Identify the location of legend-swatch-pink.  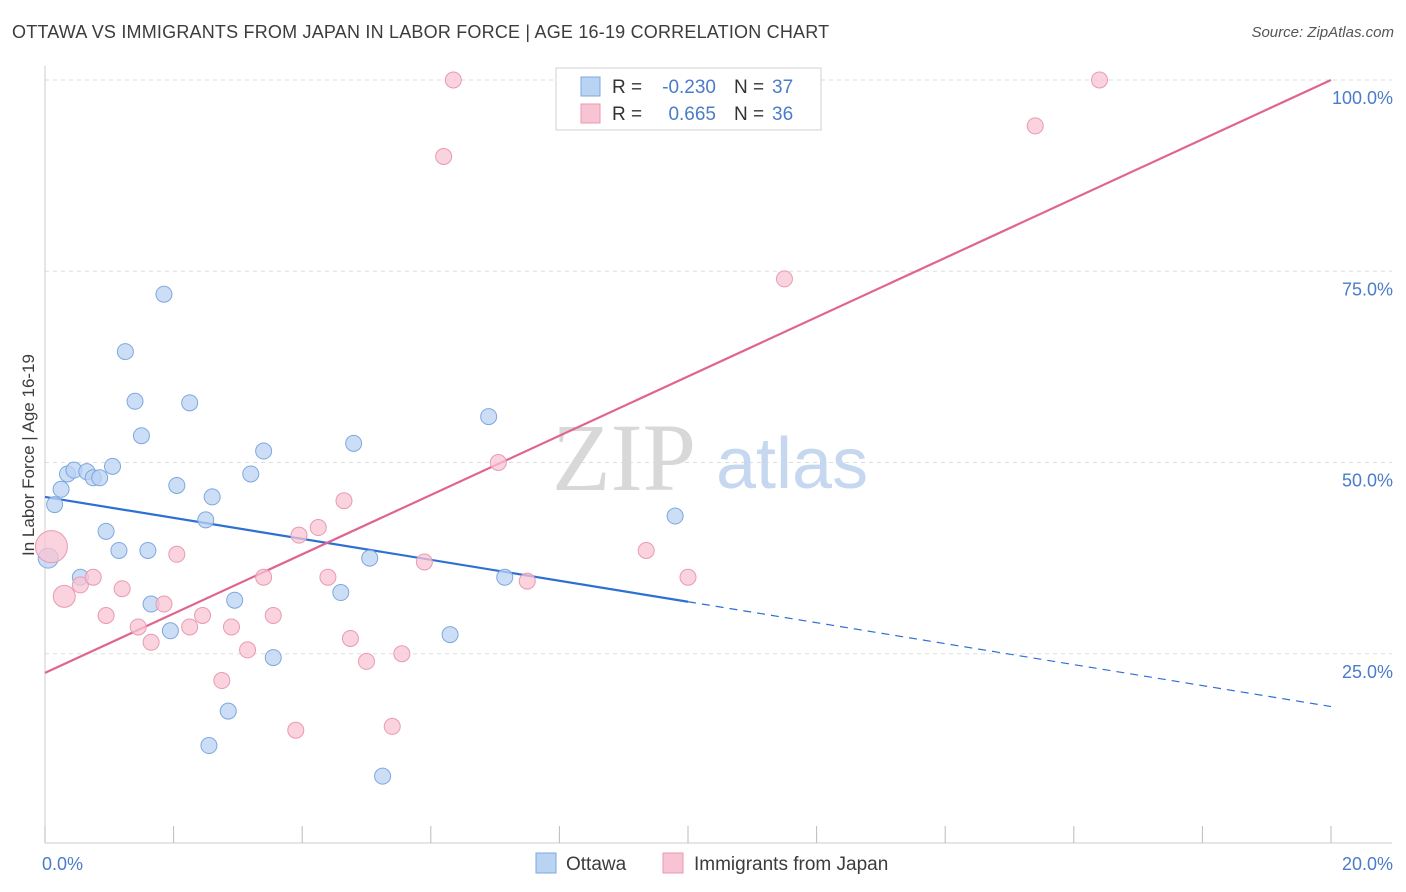
(590, 113).